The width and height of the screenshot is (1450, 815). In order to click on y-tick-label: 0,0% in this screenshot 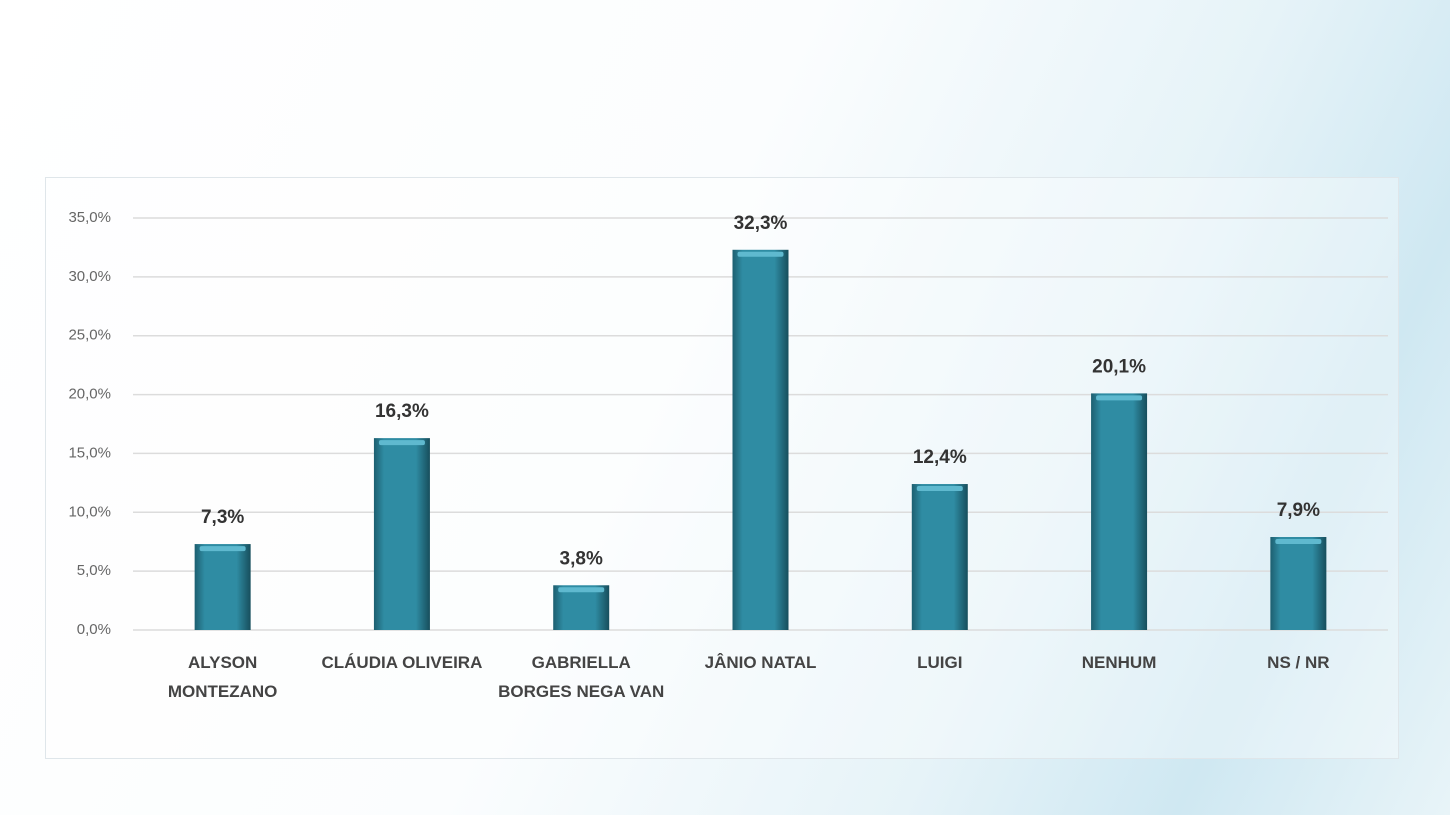, I will do `click(94, 629)`.